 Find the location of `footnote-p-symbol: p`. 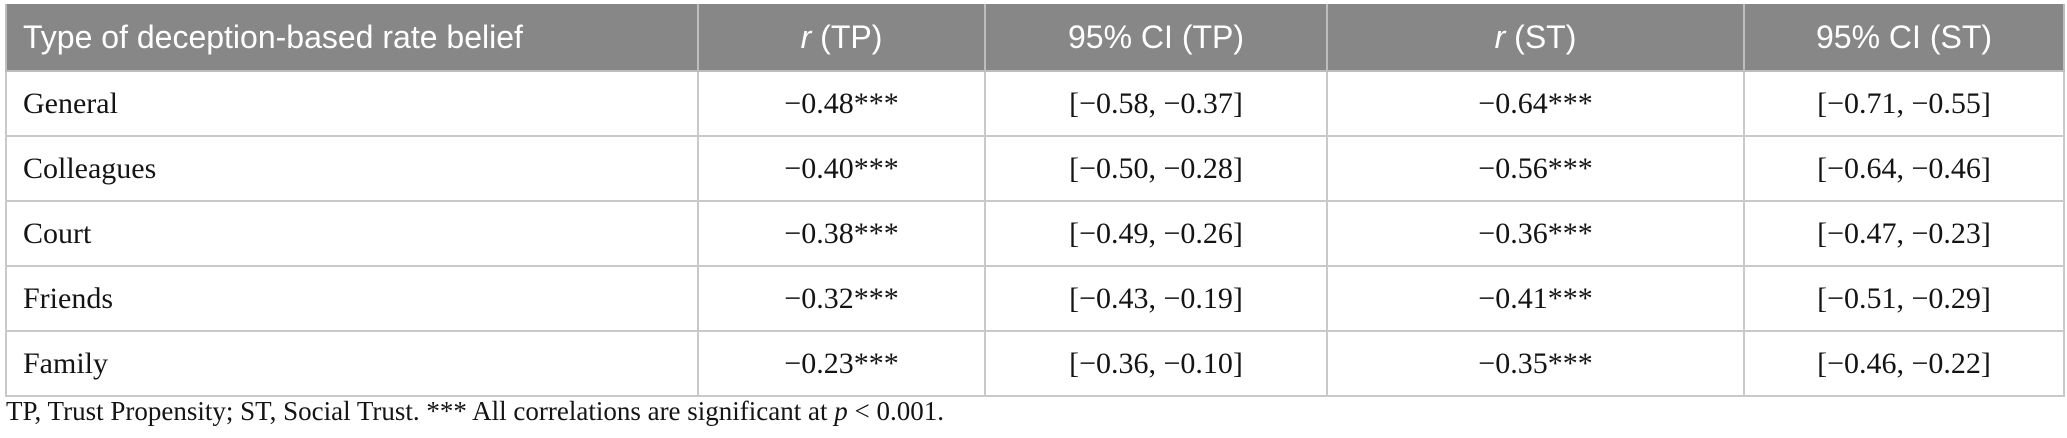

footnote-p-symbol: p is located at coordinates (841, 411).